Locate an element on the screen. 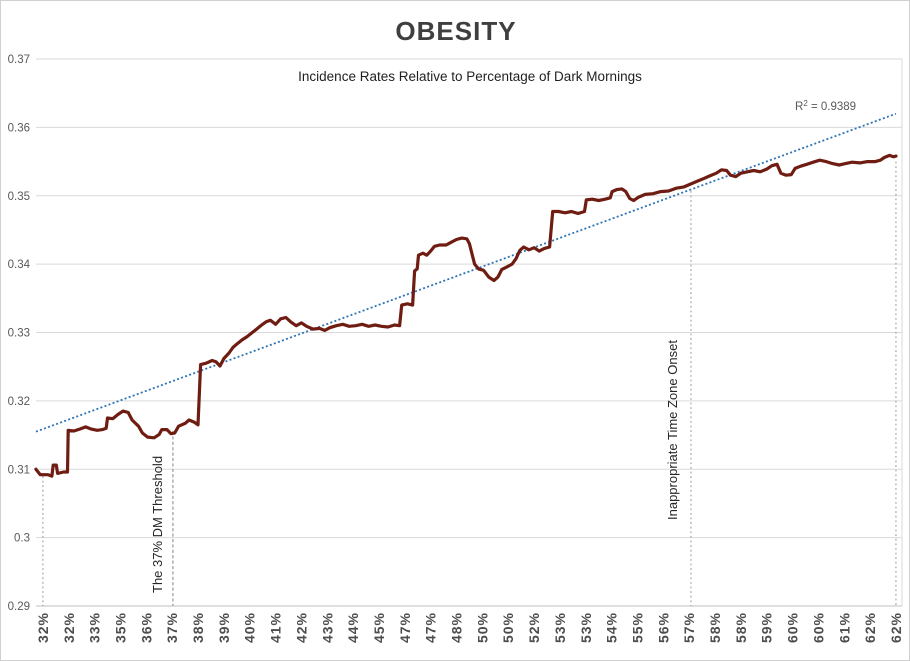 Image resolution: width=910 pixels, height=661 pixels. y-tick-label: 0.32 is located at coordinates (19, 402).